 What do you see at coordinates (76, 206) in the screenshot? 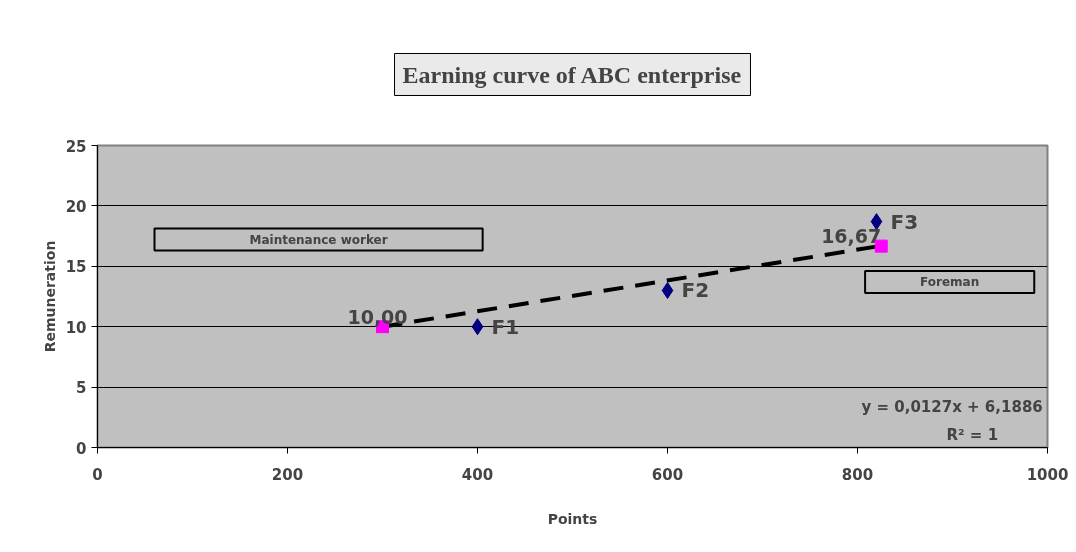
I see `y-tick-label: 20` at bounding box center [76, 206].